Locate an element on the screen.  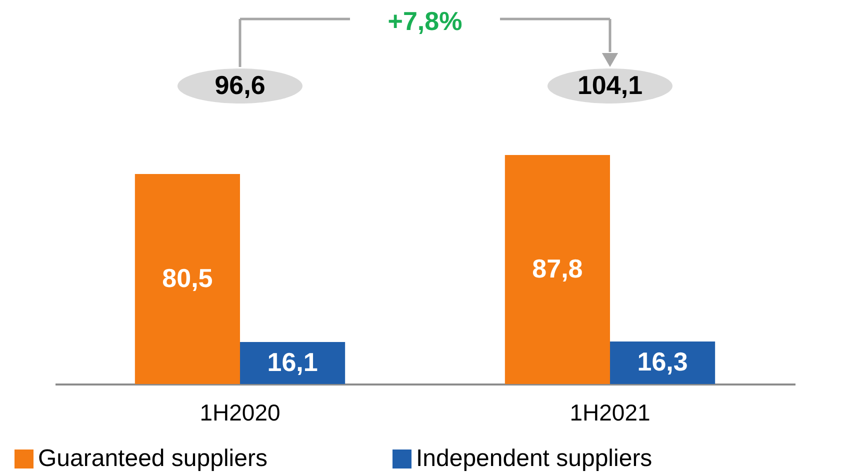
total-label: 104,1 is located at coordinates (610, 85).